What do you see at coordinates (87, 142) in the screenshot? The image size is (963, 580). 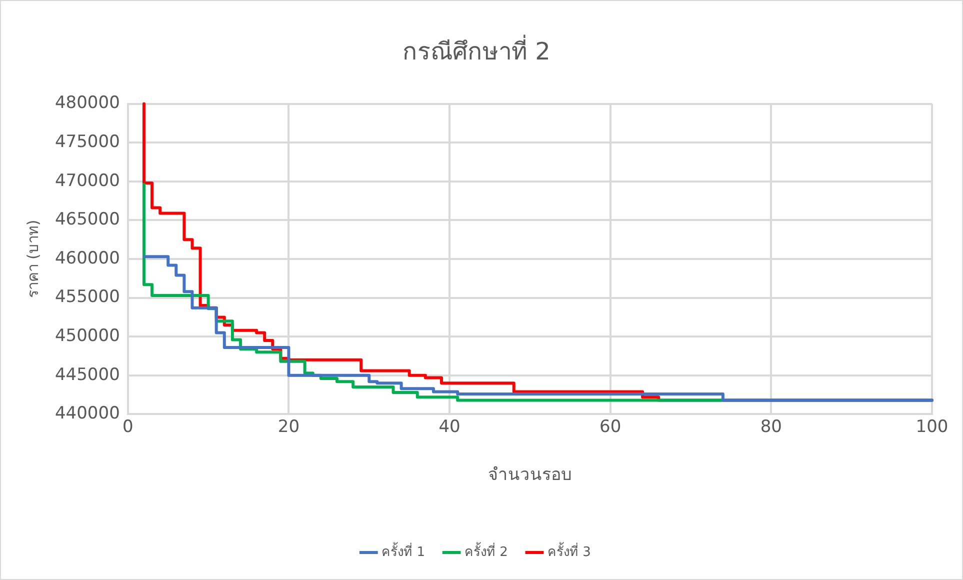 I see `y-tick-label: 475000` at bounding box center [87, 142].